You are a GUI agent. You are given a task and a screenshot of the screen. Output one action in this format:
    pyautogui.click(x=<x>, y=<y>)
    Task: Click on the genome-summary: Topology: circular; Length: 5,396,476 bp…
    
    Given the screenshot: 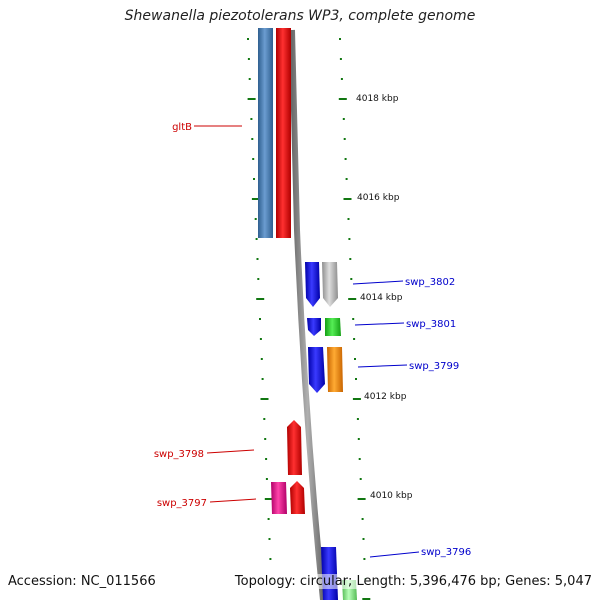 What is the action you would take?
    pyautogui.click(x=413, y=581)
    